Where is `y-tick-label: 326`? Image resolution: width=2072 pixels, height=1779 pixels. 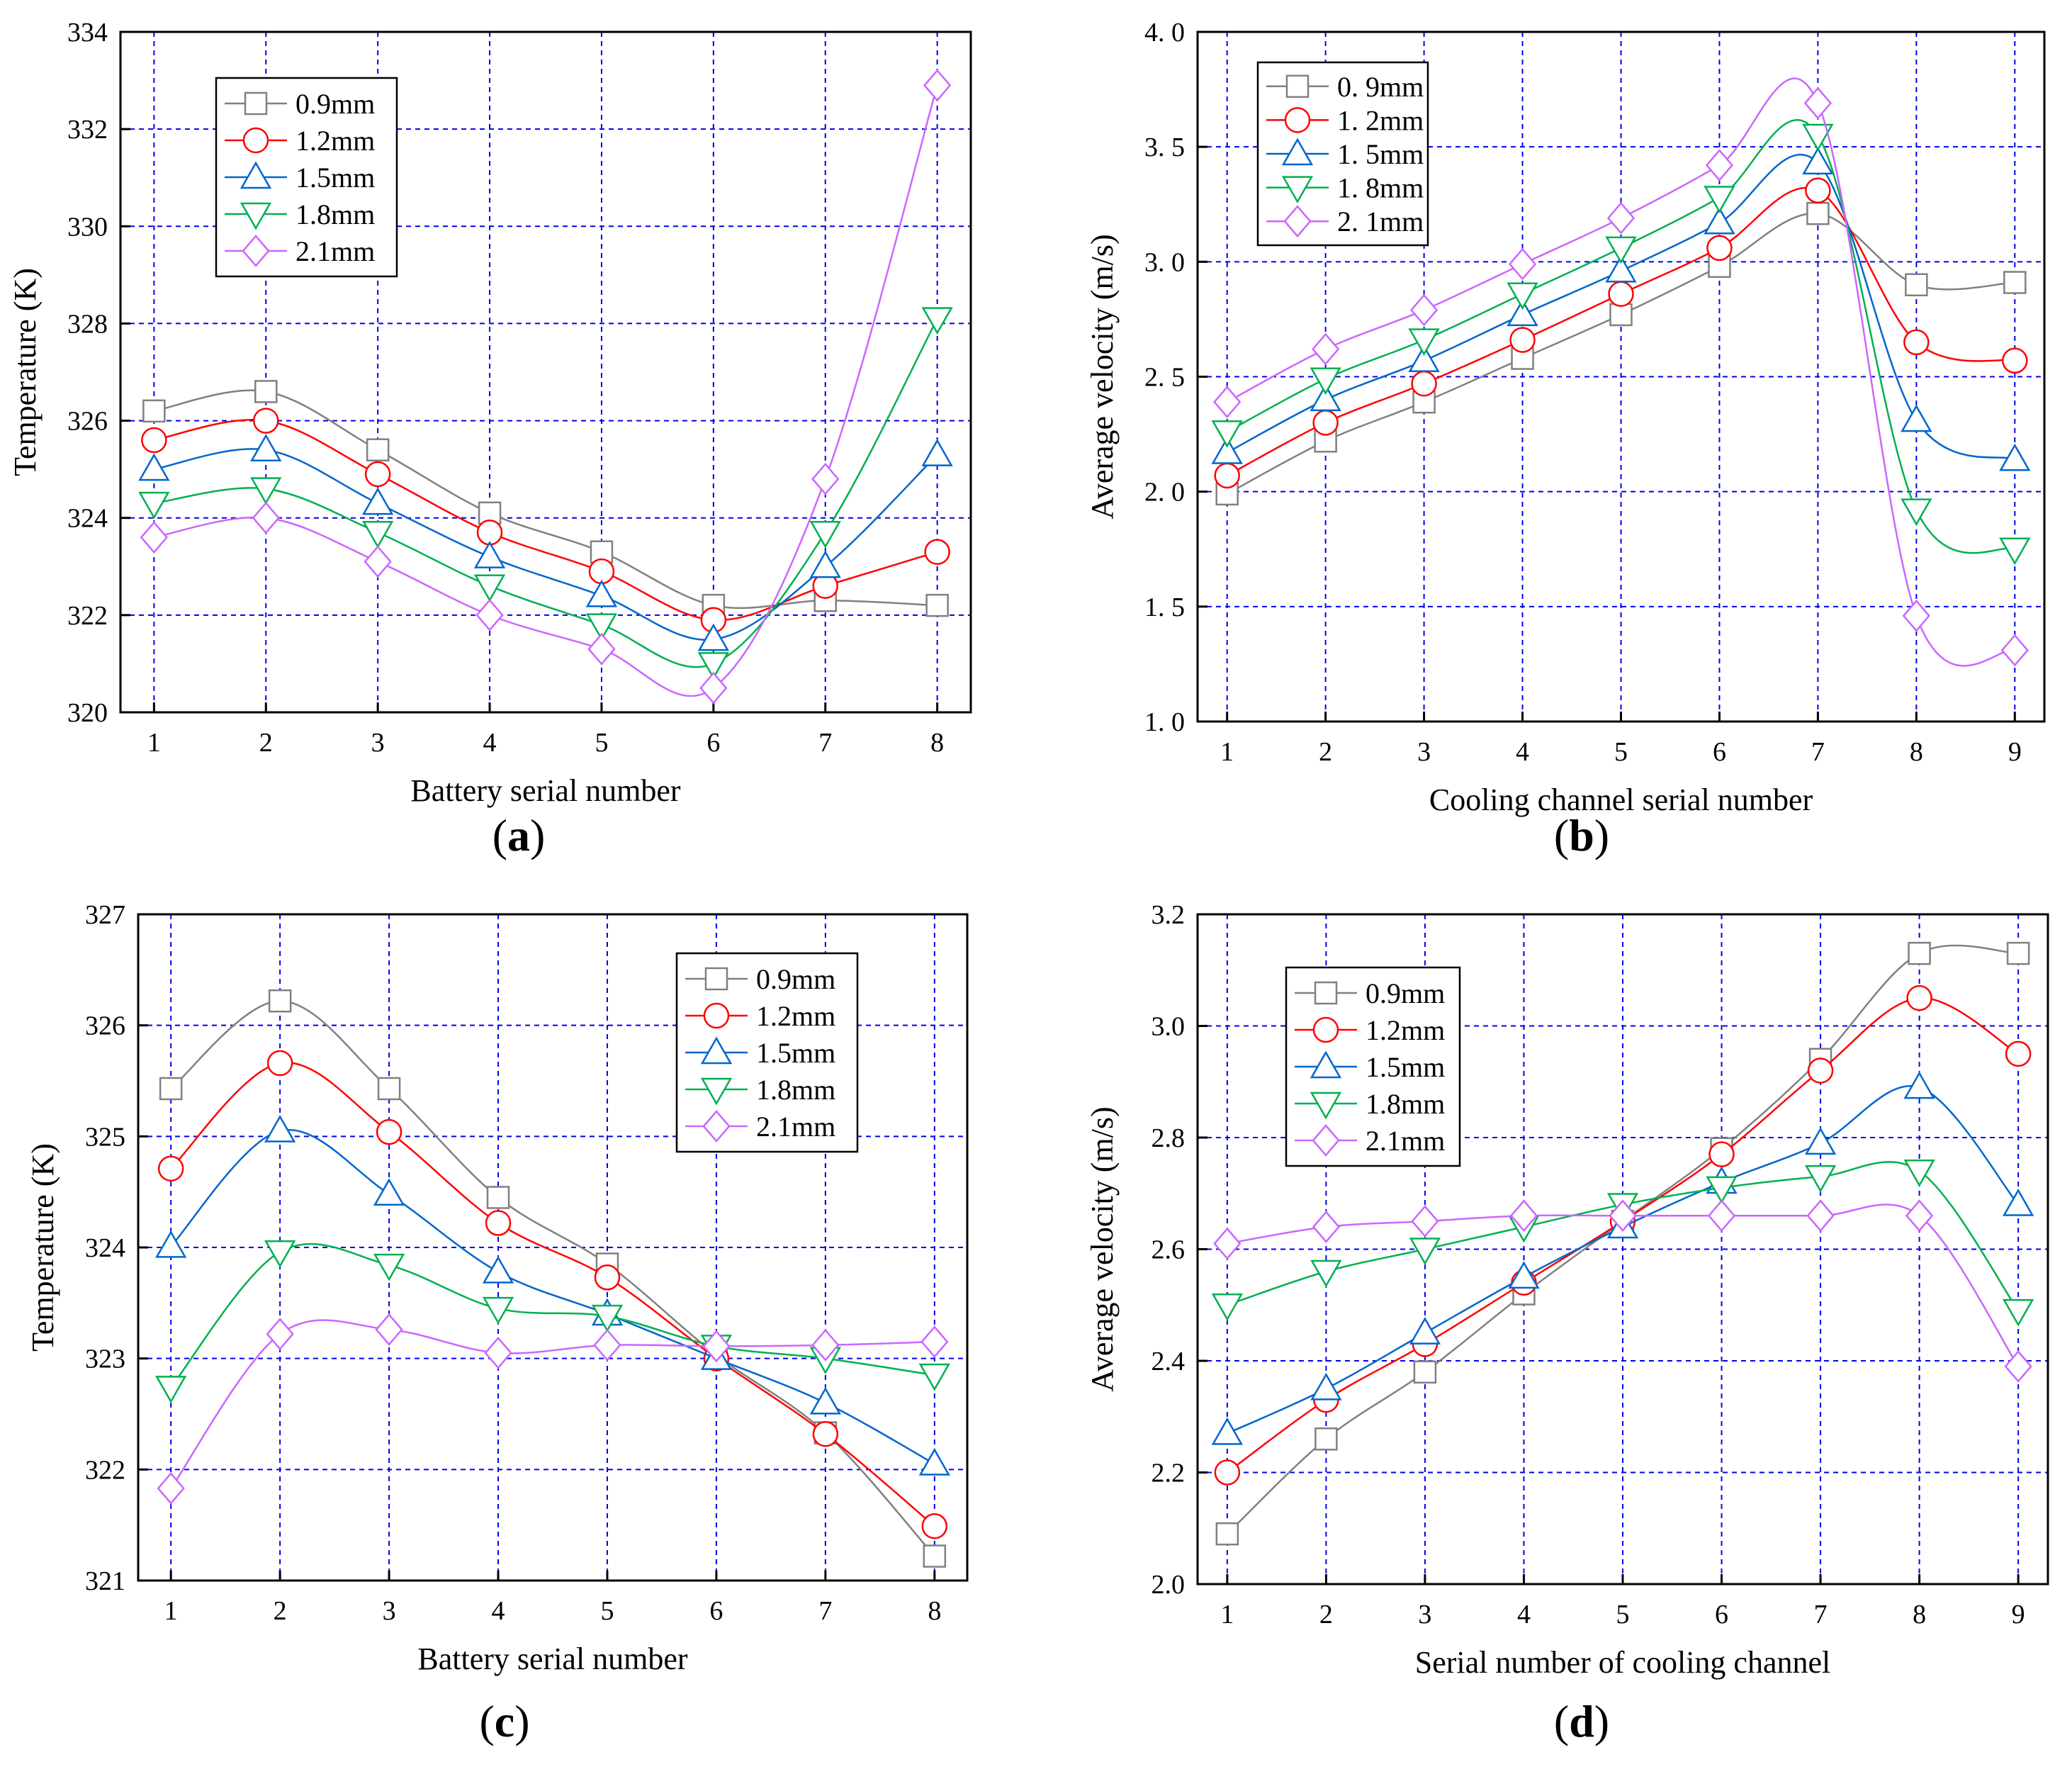 y-tick-label: 326 is located at coordinates (87, 422).